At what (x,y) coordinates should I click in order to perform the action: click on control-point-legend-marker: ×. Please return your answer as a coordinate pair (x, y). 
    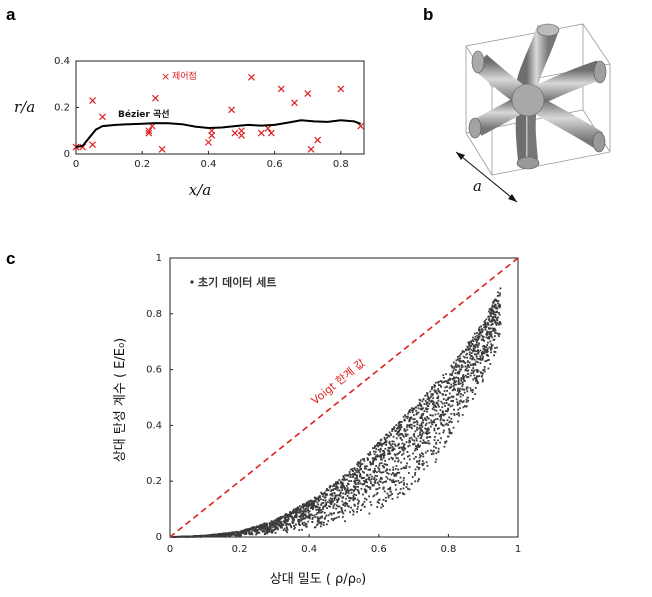
    Looking at the image, I should click on (165, 76).